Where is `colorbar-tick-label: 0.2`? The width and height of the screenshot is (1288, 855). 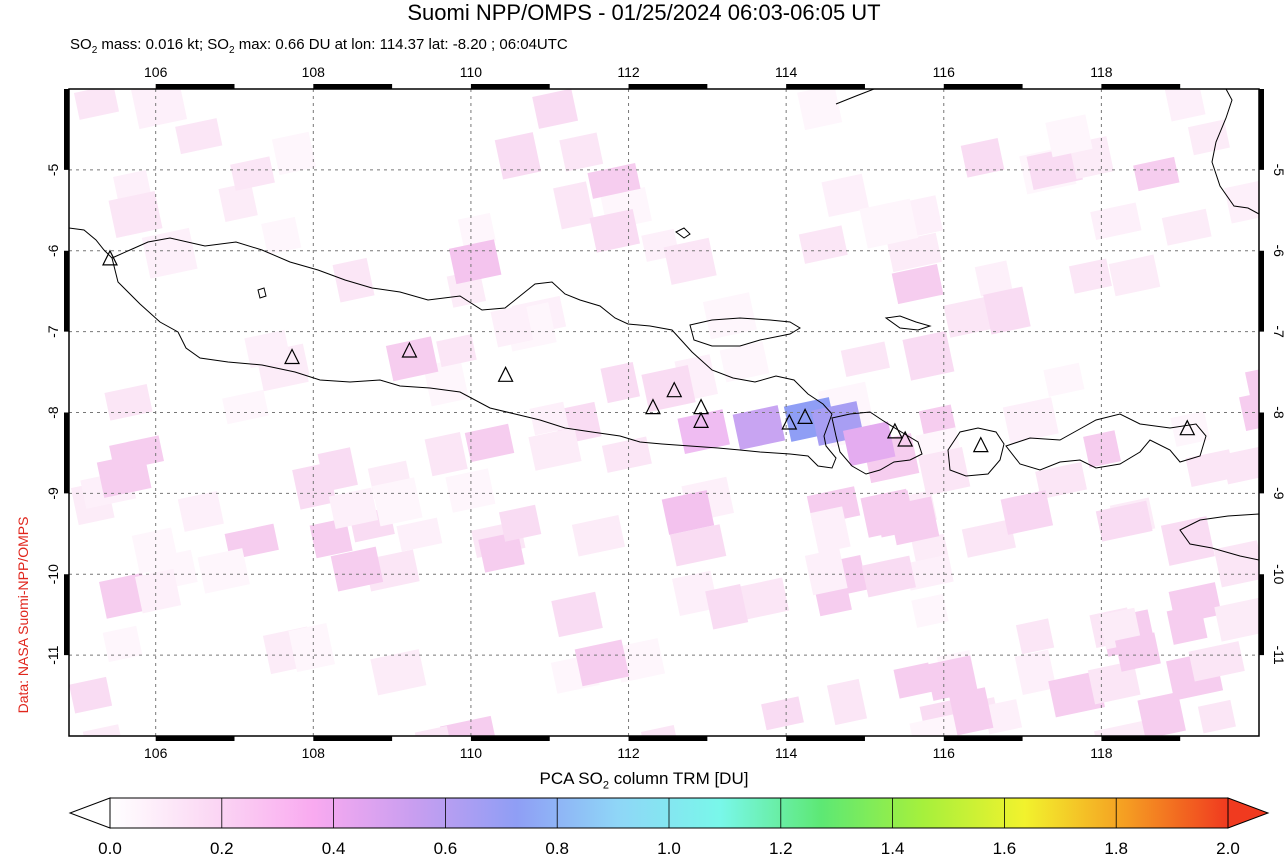 colorbar-tick-label: 0.2 is located at coordinates (222, 847).